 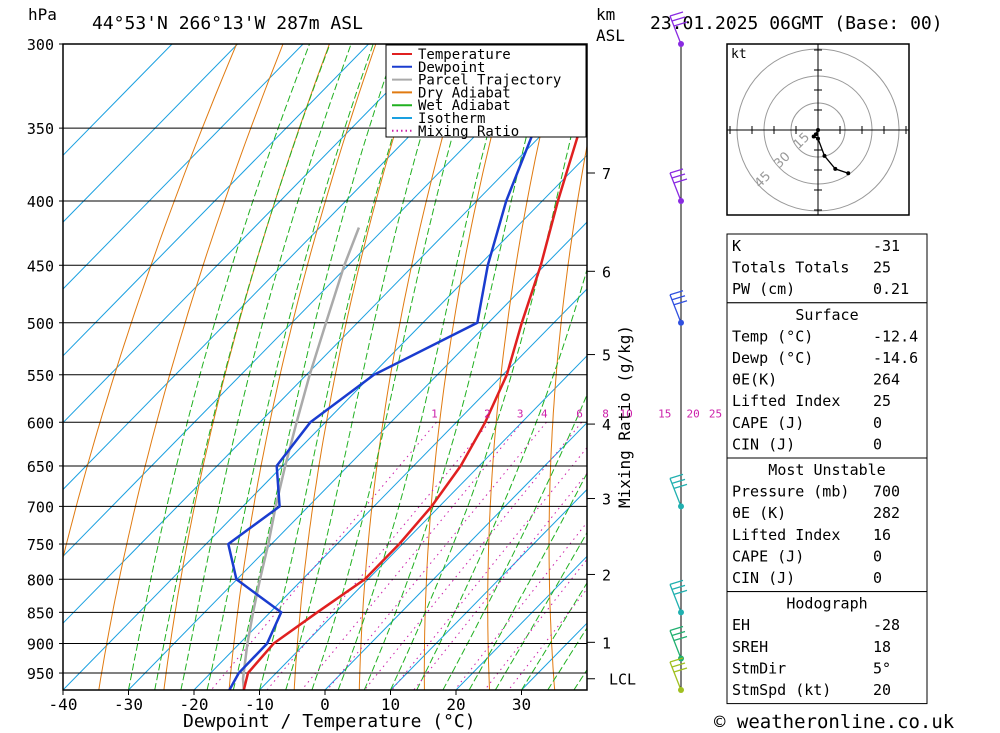 I want to click on y-tick-label: 800, so click(x=40, y=580).